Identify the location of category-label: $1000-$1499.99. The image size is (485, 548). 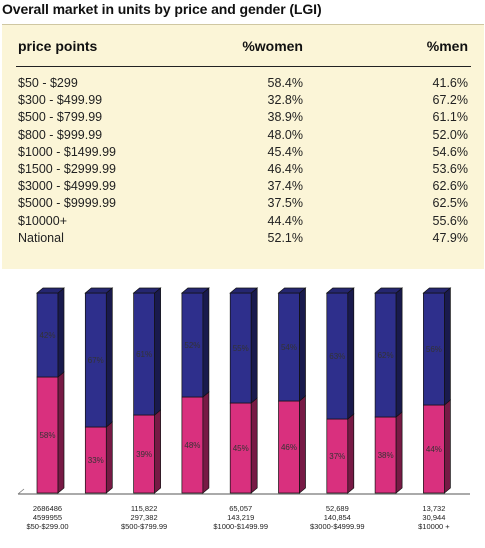
(240, 526).